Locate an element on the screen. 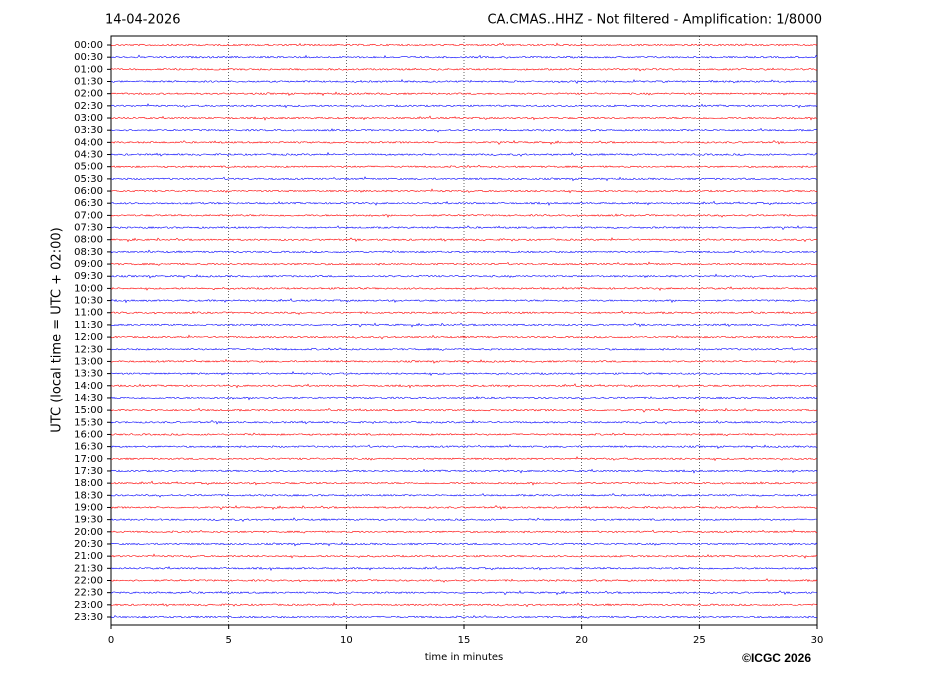 The image size is (927, 696). y-tick-label: 10:00 is located at coordinates (88, 288).